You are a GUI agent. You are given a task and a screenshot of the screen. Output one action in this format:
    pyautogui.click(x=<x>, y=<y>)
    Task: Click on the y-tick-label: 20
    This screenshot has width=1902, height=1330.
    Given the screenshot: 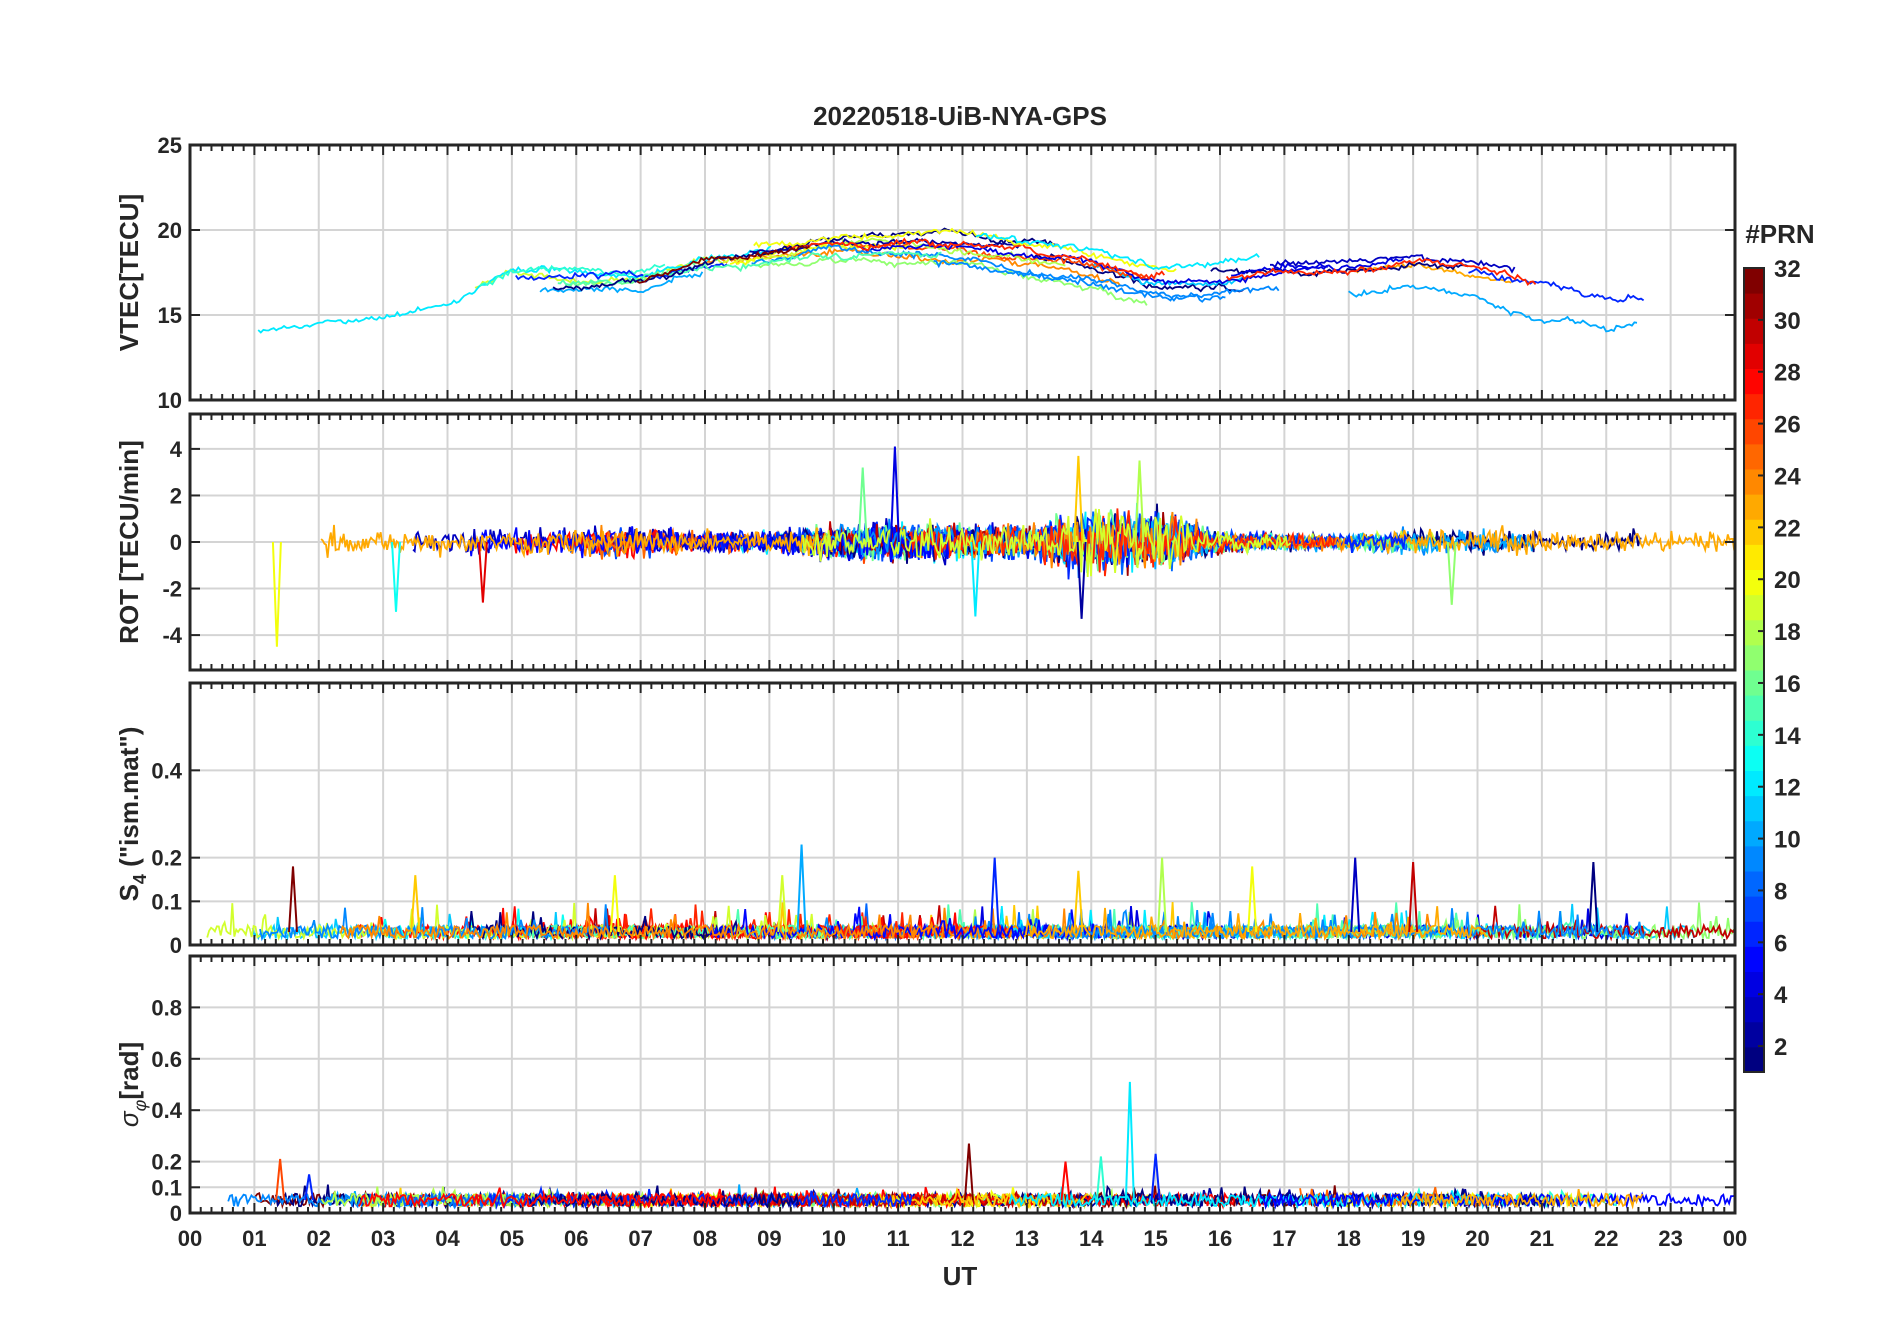 What is the action you would take?
    pyautogui.click(x=170, y=230)
    